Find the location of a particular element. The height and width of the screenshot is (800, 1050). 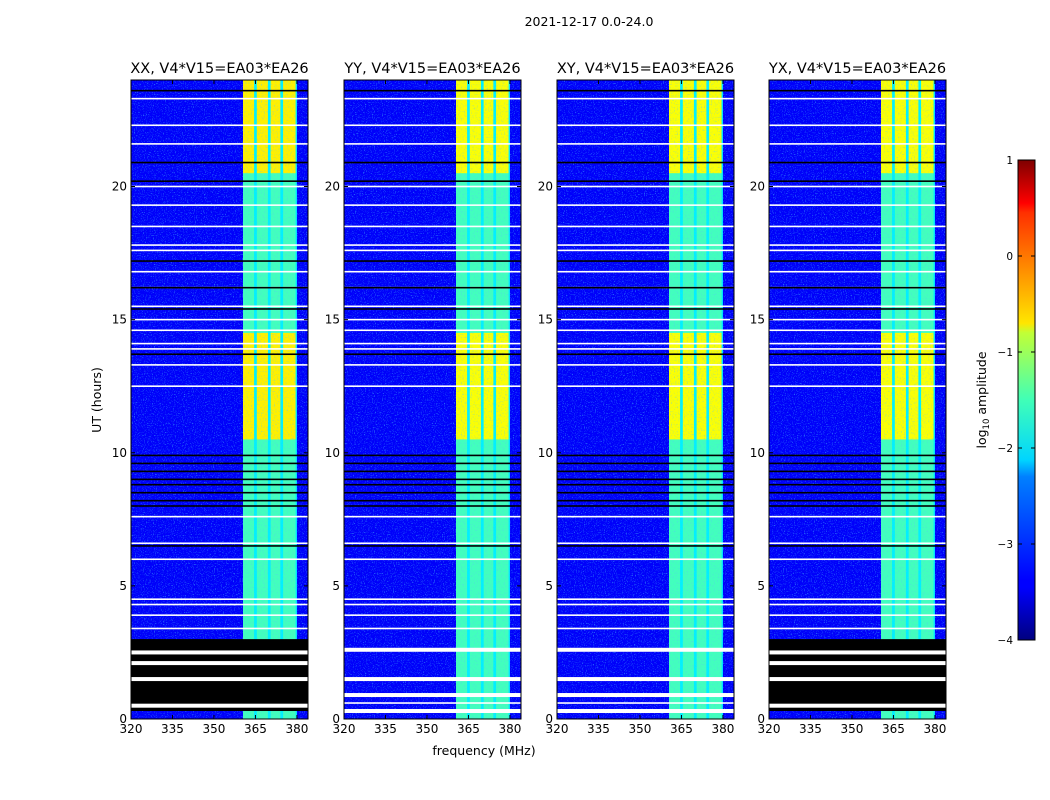

colorbar-ticks: 1 0 −1 −2 −3 −4 is located at coordinates (1016, 401).